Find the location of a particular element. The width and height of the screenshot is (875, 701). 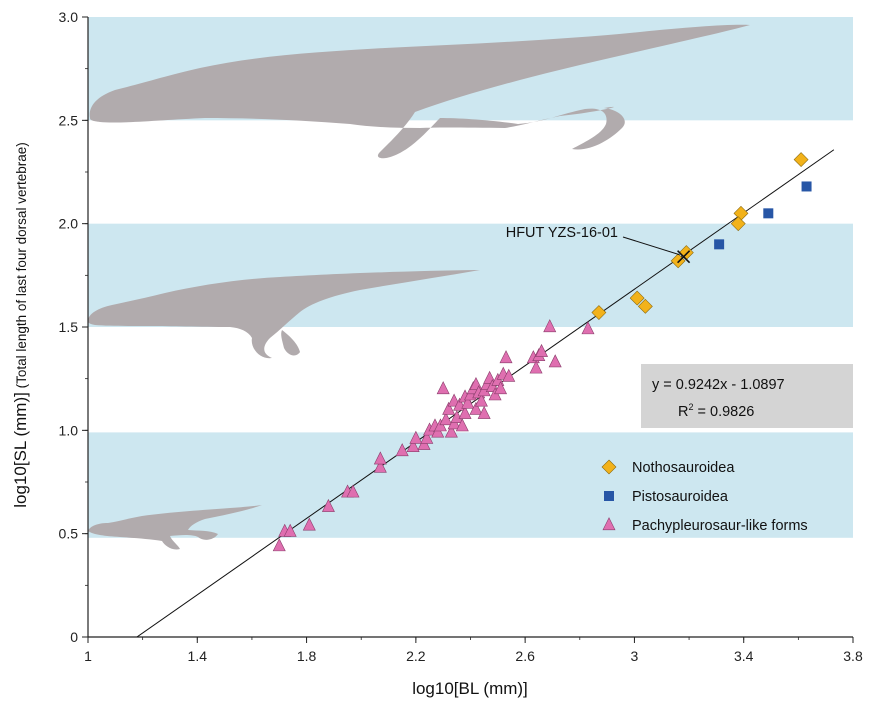

legend-label: Nothosauroidea is located at coordinates (683, 468).